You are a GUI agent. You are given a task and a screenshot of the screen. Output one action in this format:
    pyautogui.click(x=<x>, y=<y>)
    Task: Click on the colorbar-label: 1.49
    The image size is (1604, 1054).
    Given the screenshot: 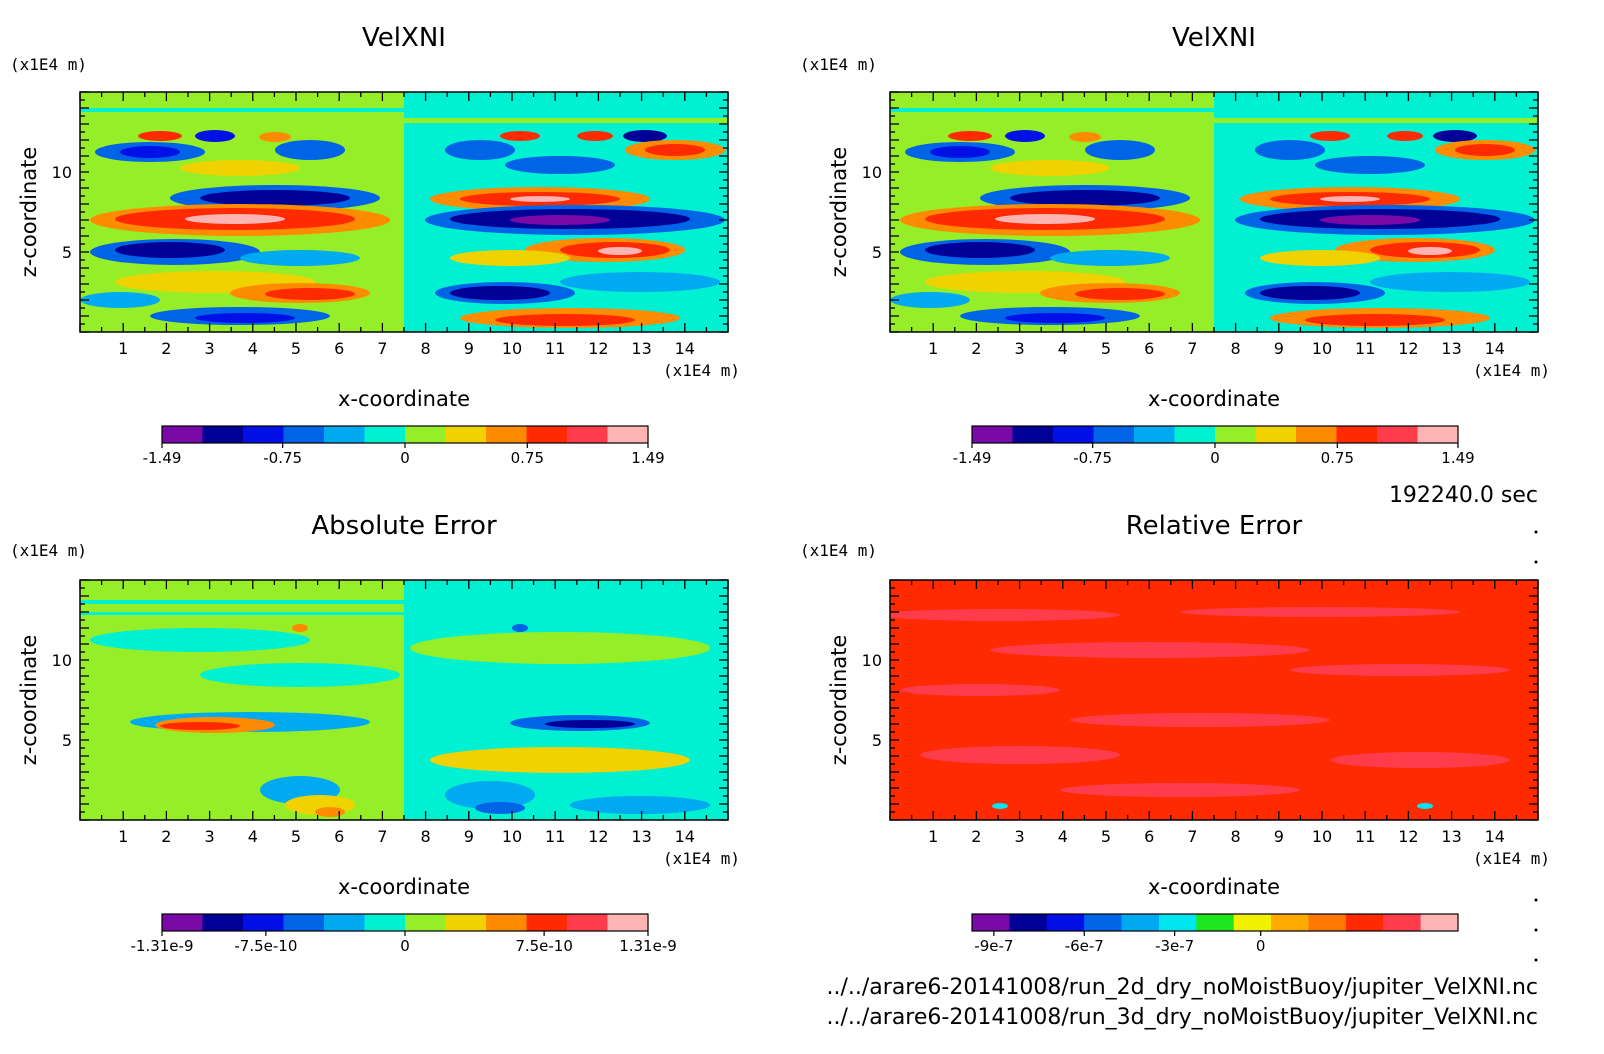 What is the action you would take?
    pyautogui.click(x=1457, y=458)
    